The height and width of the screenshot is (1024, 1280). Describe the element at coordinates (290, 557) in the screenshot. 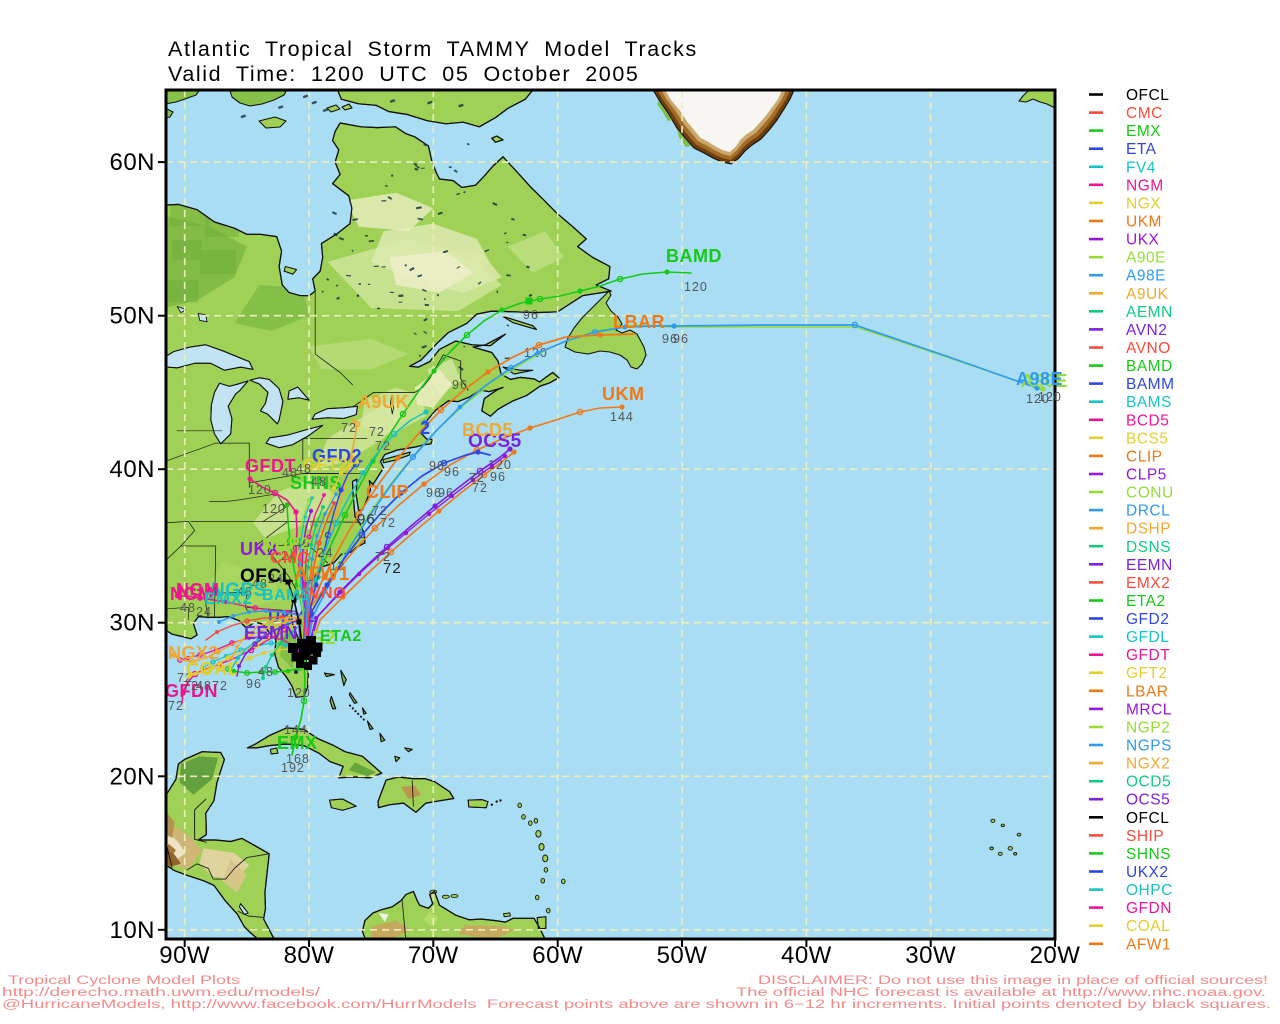

I see `svg-text: CMC` at that location.